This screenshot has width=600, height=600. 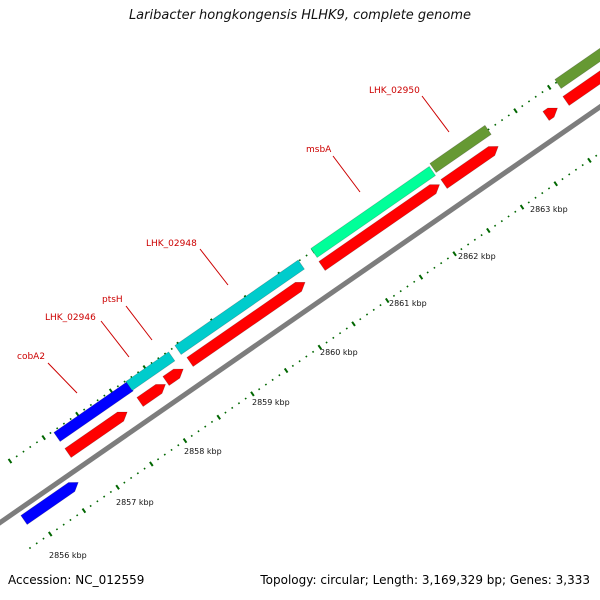 I want to click on gene-label-LHK_02950: LHK_02950, so click(x=394, y=91).